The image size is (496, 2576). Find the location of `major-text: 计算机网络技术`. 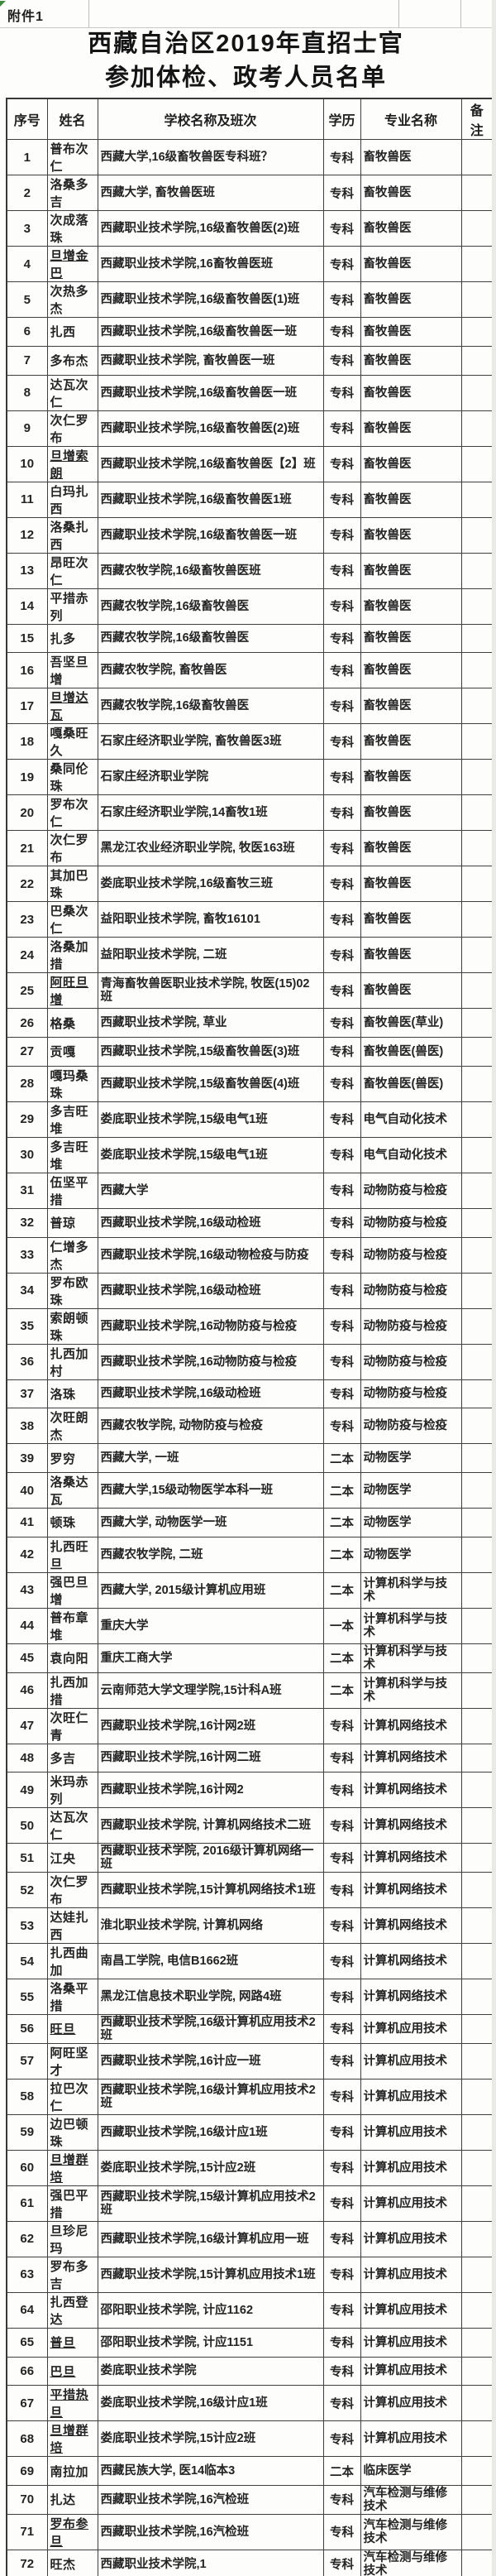

major-text: 计算机网络技术 is located at coordinates (405, 1962).